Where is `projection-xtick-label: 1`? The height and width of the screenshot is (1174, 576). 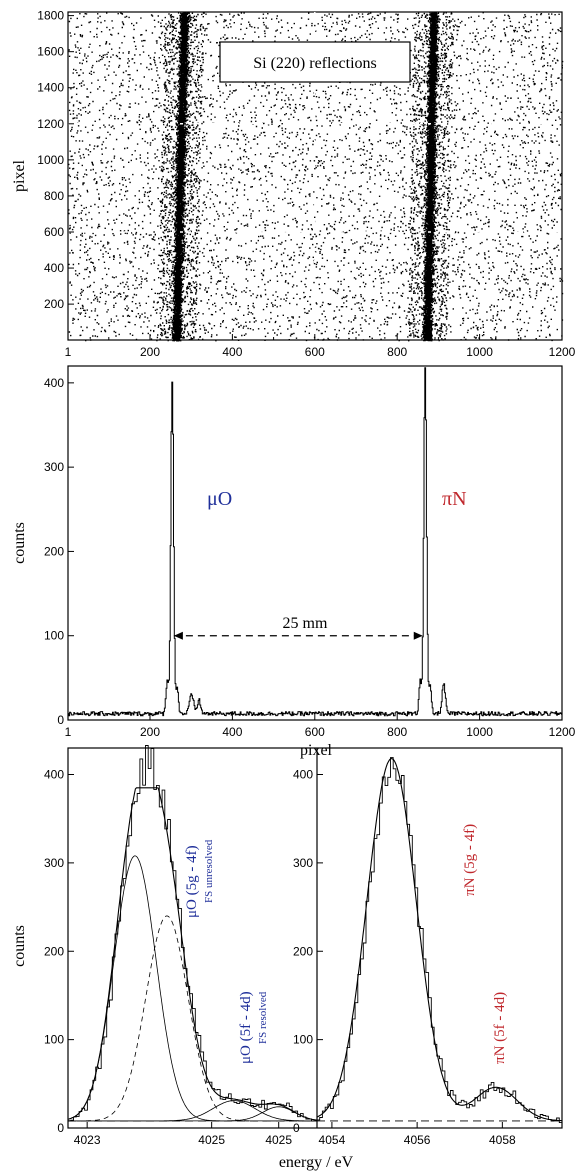
projection-xtick-label: 1 is located at coordinates (68, 732).